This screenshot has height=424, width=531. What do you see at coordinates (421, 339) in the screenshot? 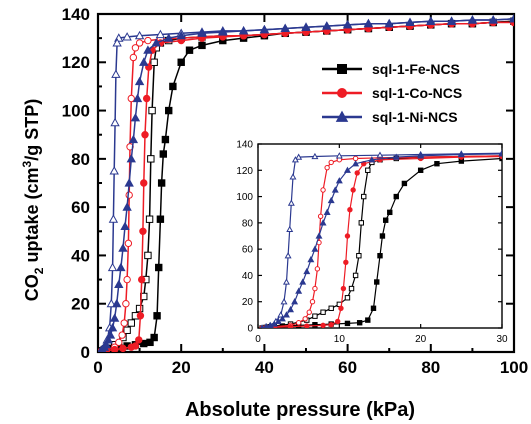
I see `inset-x-tick-label: 20` at bounding box center [421, 339].